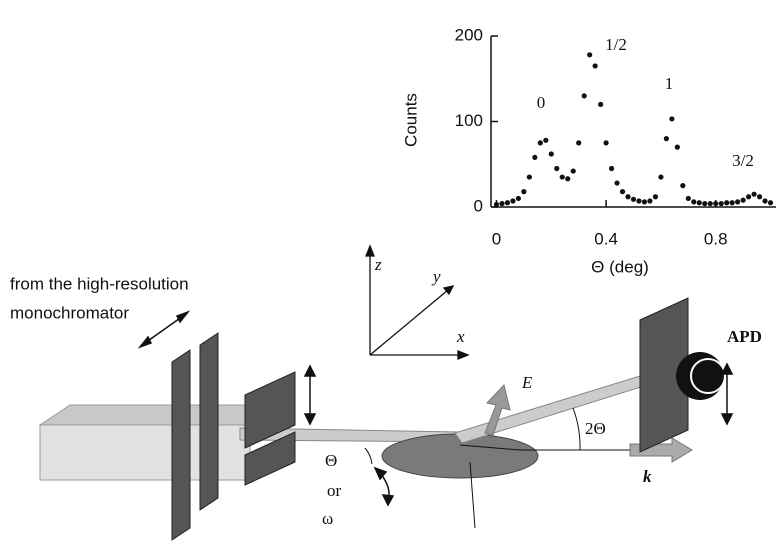 This screenshot has width=776, height=545. Describe the element at coordinates (664, 375) in the screenshot. I see `detector-plate` at that location.